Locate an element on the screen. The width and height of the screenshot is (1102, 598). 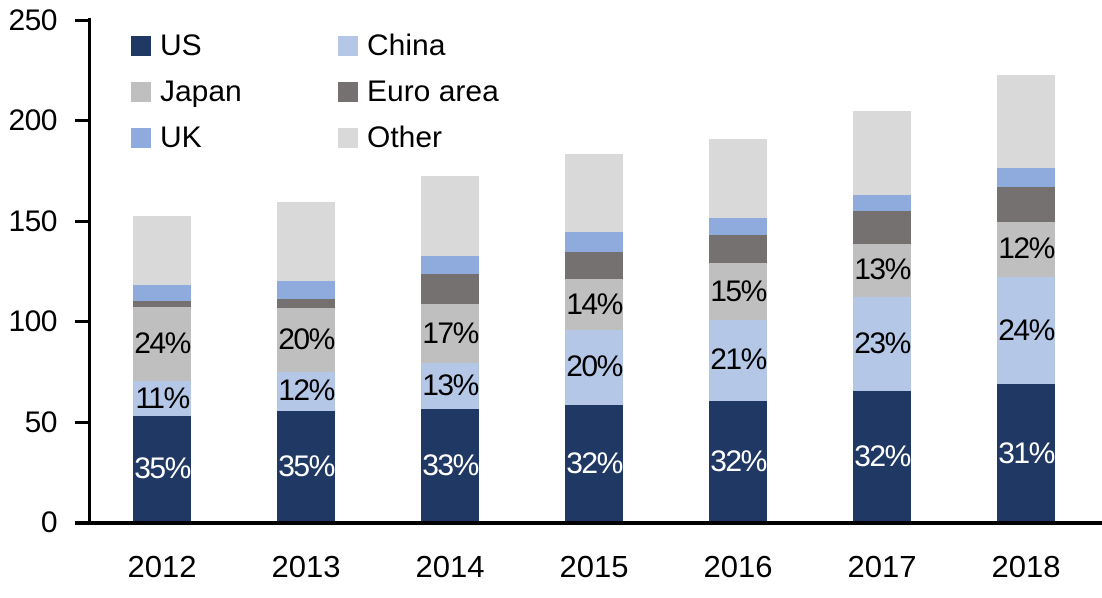
bar-segment-2014-japan is located at coordinates (450, 334).